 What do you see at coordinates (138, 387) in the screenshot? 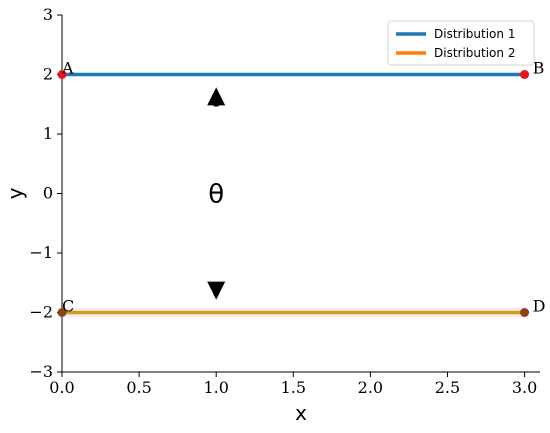
I see `x-tick-label: 0.5` at bounding box center [138, 387].